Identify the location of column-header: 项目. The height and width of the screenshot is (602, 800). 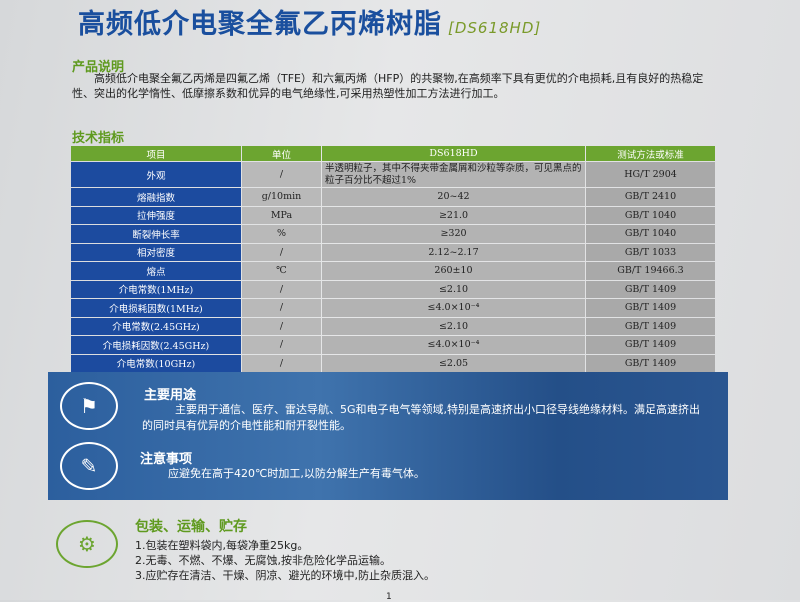
(156, 153).